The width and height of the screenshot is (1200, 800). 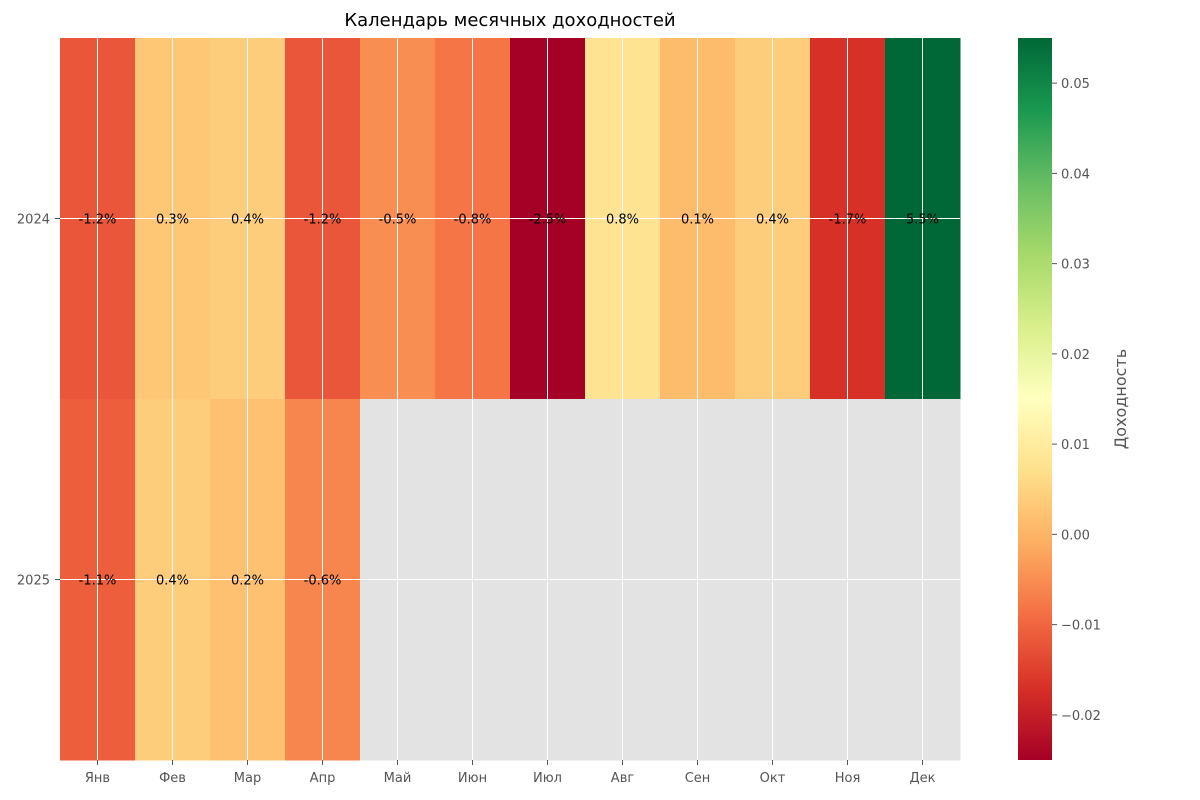 What do you see at coordinates (323, 220) in the screenshot?
I see `cell-label-2024-4: -1.2%` at bounding box center [323, 220].